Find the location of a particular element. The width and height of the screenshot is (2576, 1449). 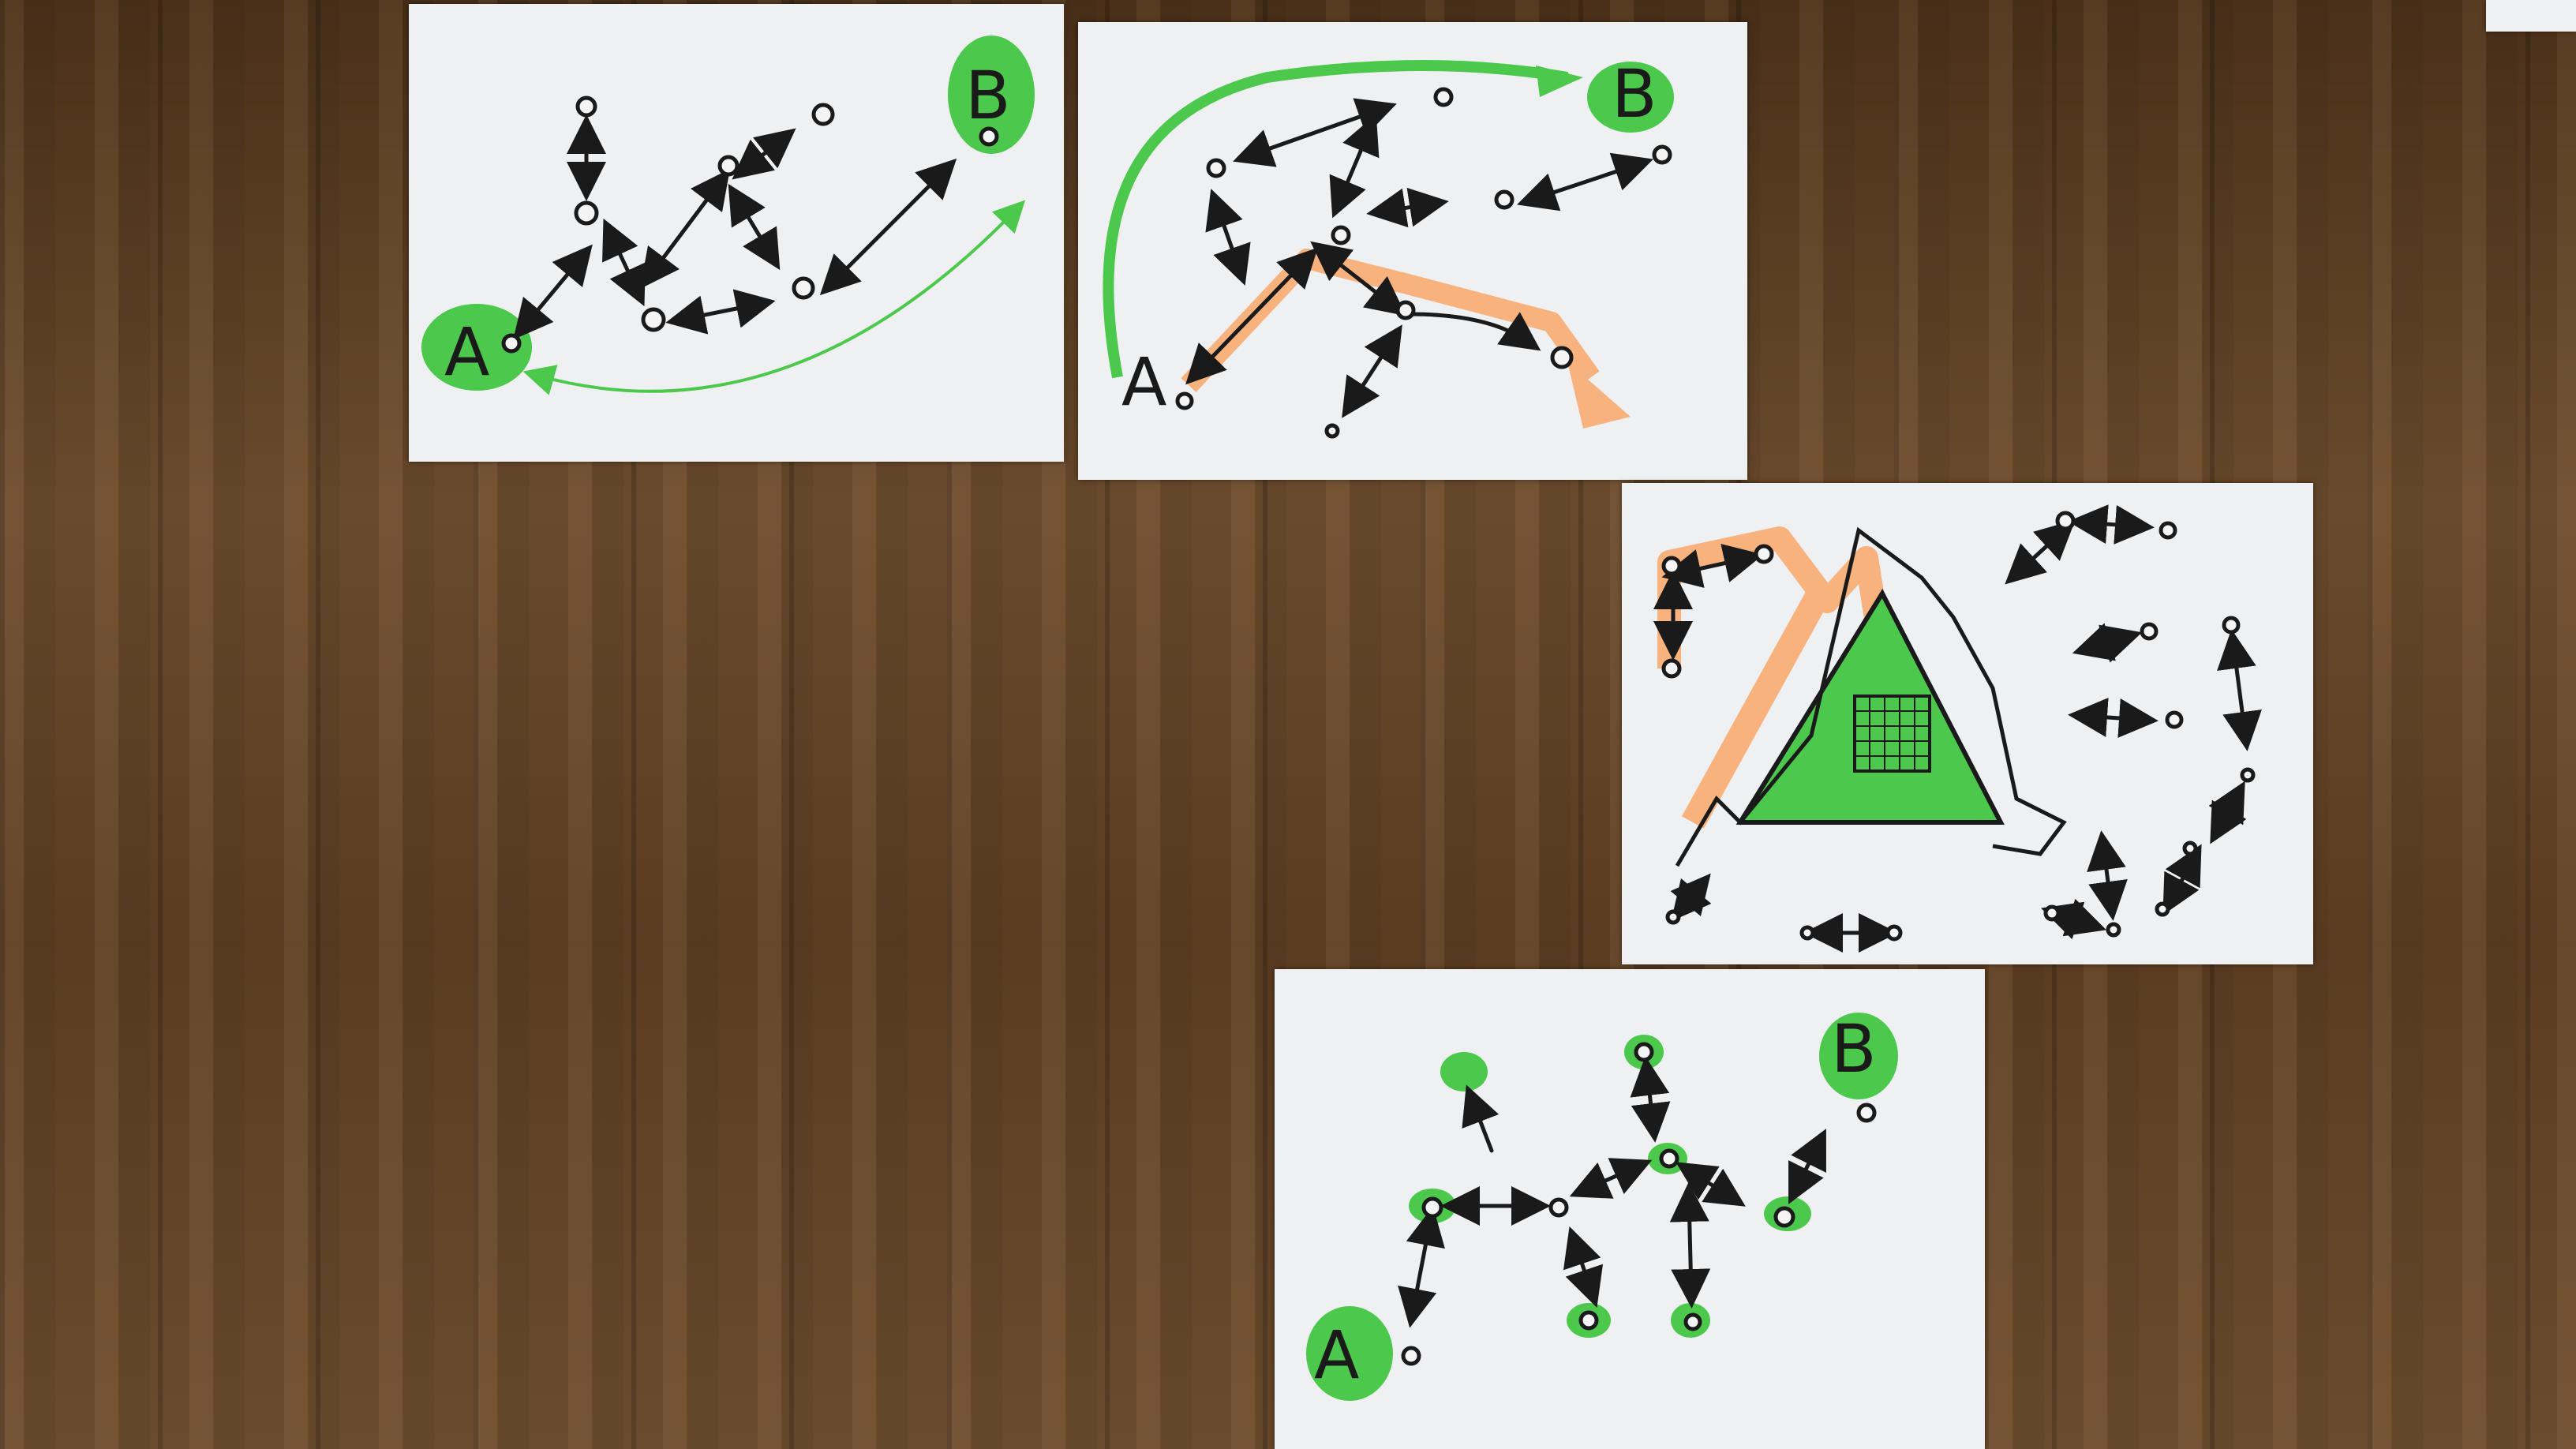

orange-route is located at coordinates (1390, 320).